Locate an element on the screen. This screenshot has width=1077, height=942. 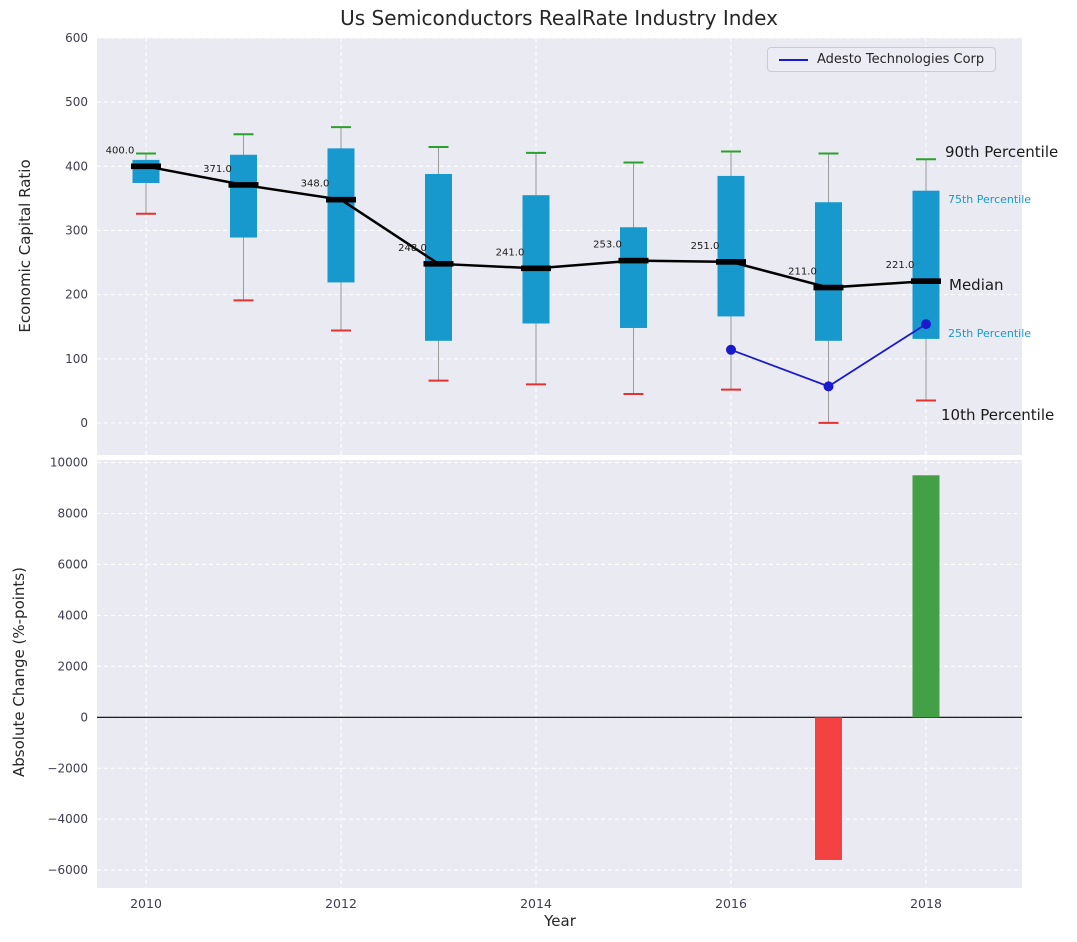
median-value-label: 248.0 is located at coordinates (412, 248).